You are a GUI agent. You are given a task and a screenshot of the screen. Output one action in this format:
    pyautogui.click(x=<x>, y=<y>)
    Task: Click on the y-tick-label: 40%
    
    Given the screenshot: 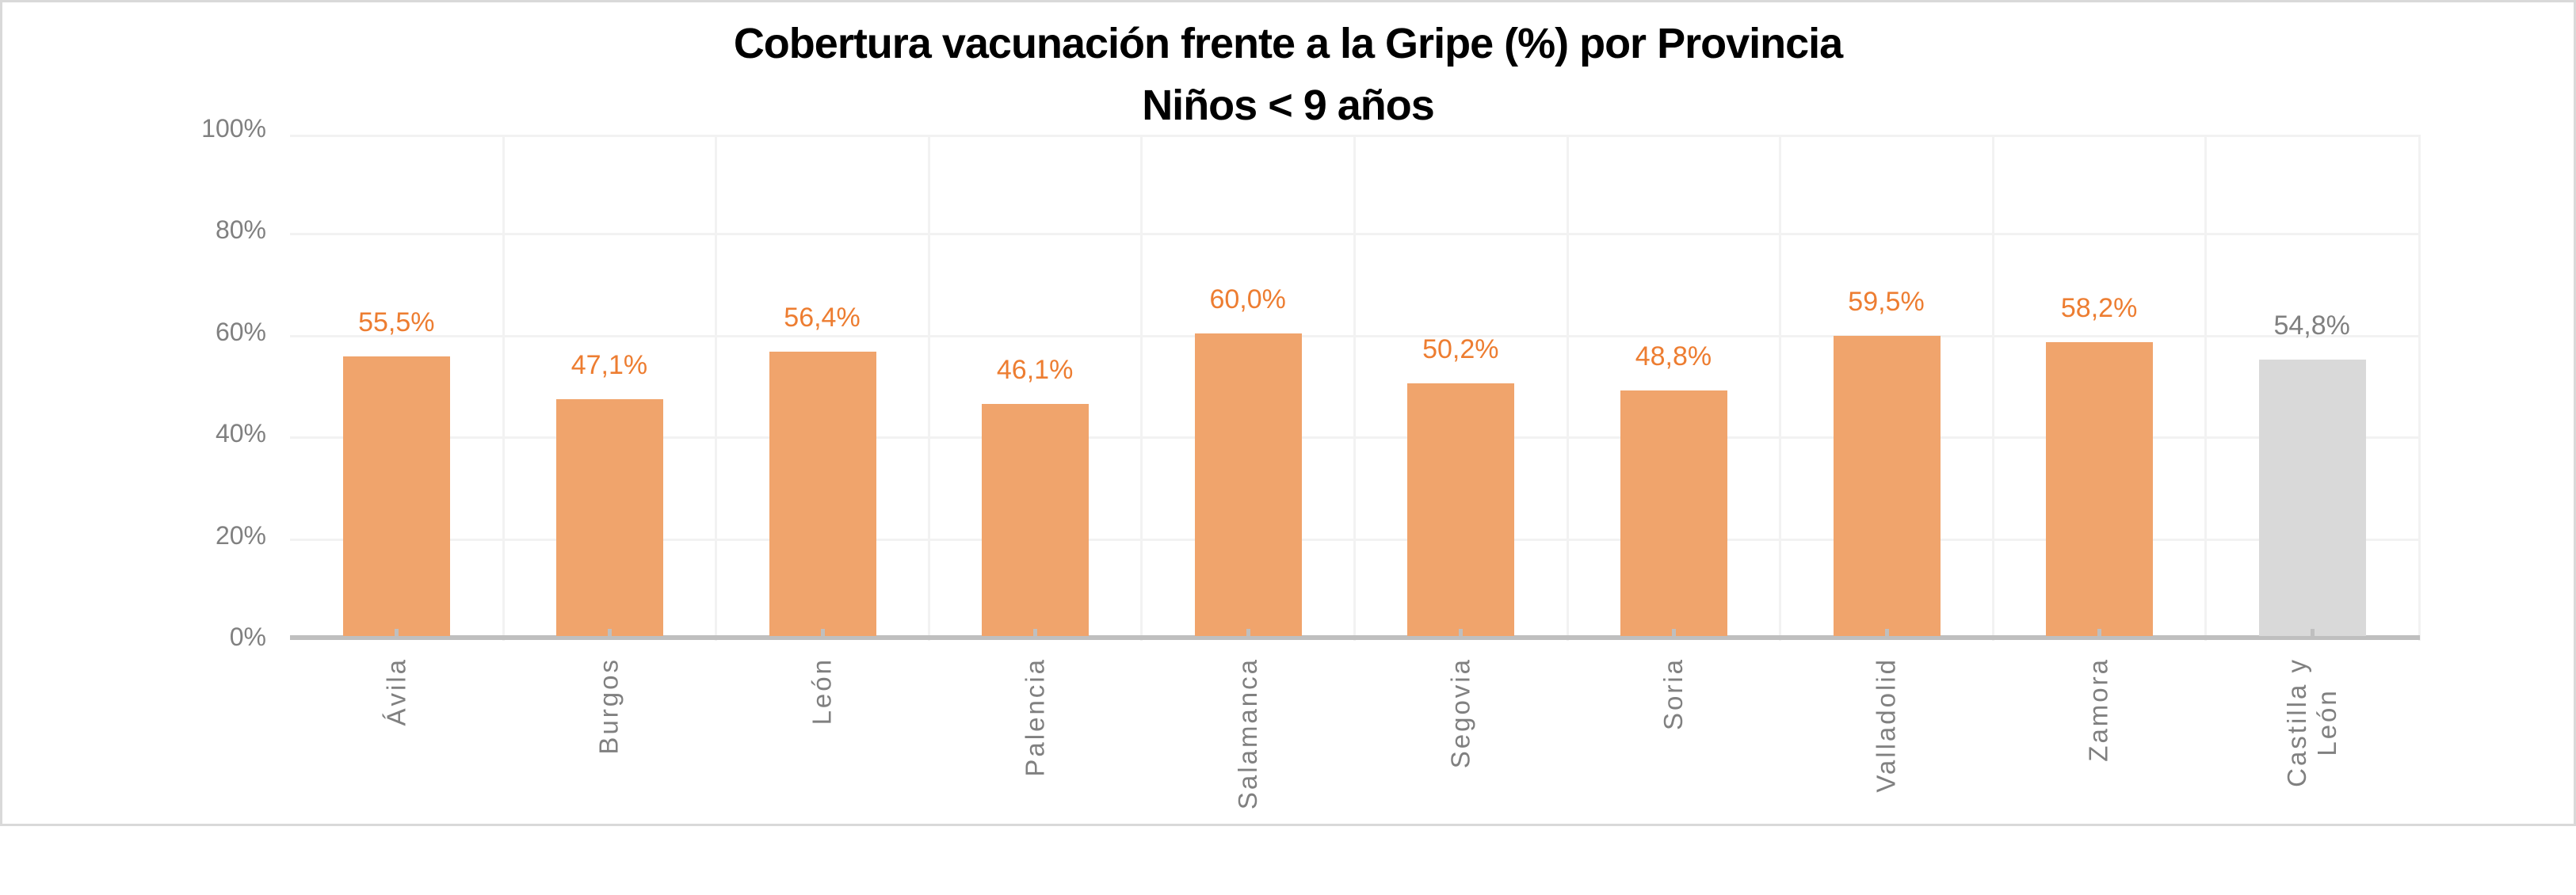 What is the action you would take?
    pyautogui.click(x=240, y=433)
    